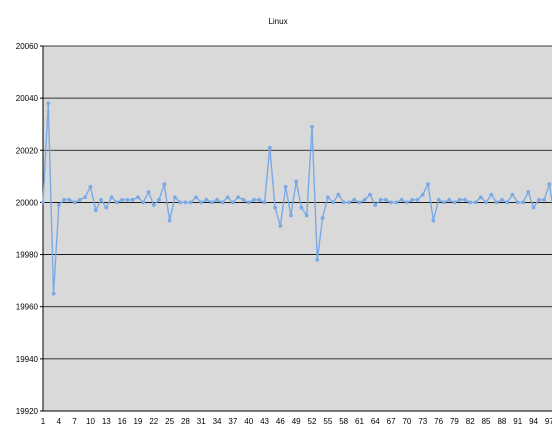 Image resolution: width=552 pixels, height=426 pixels. What do you see at coordinates (343, 421) in the screenshot?
I see `x-tick-label: 58` at bounding box center [343, 421].